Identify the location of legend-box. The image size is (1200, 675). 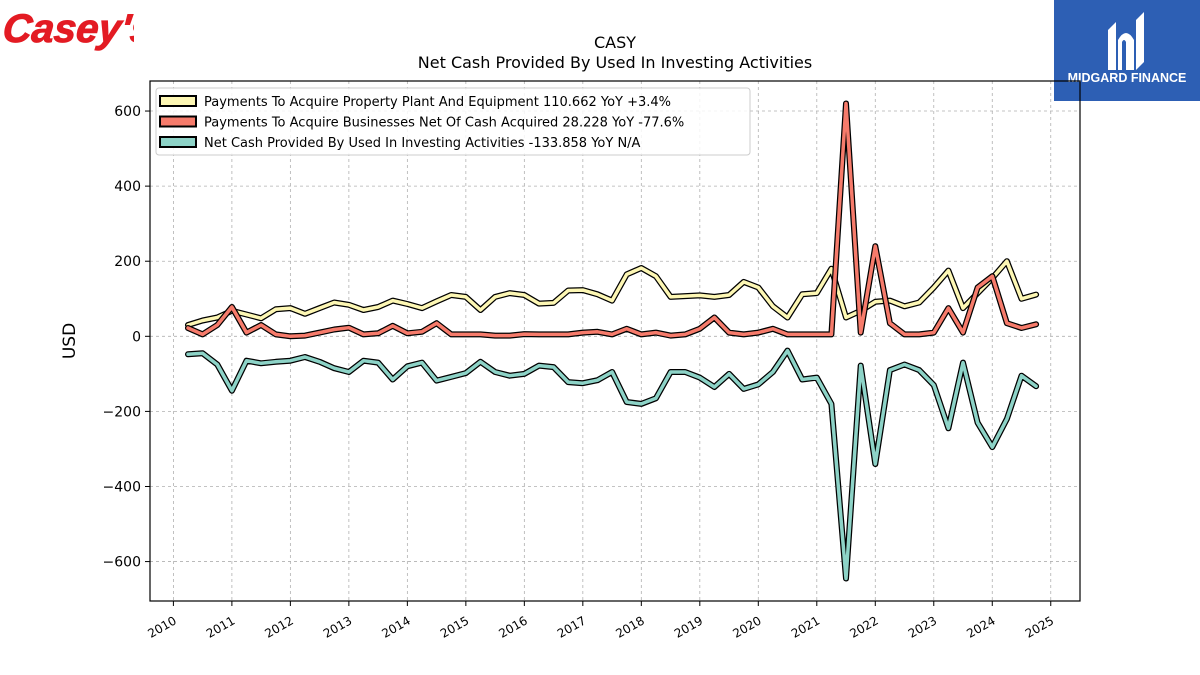
(453, 121).